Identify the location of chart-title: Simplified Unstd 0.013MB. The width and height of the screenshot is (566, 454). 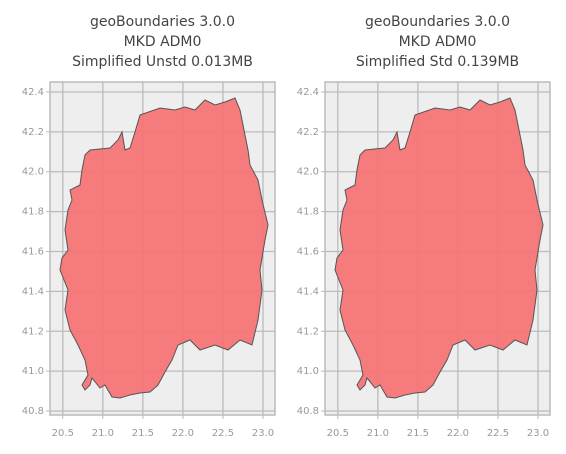
(162, 62).